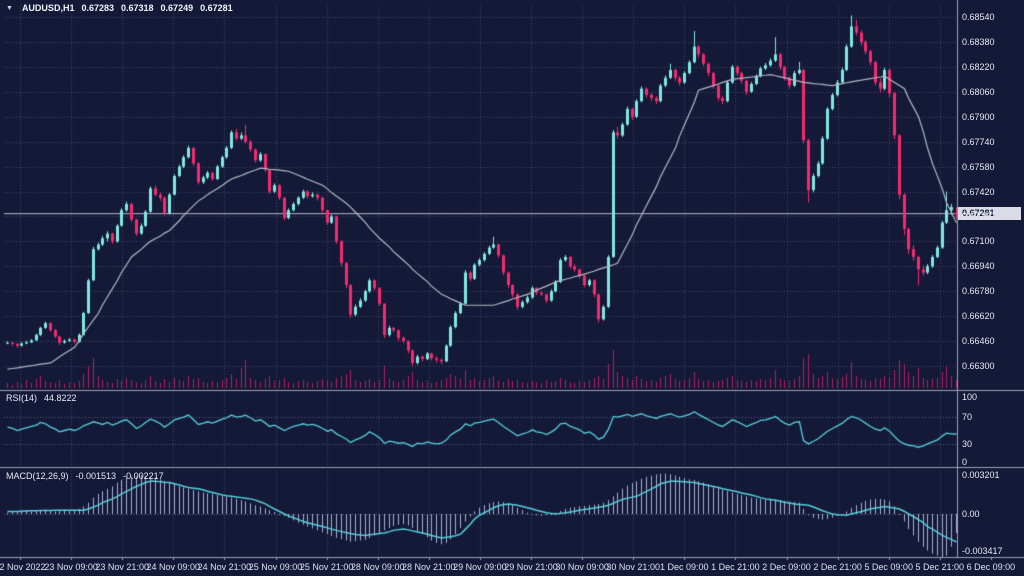 The height and width of the screenshot is (576, 1024). I want to click on symbol-dropdown-icon: ▼, so click(9, 8).